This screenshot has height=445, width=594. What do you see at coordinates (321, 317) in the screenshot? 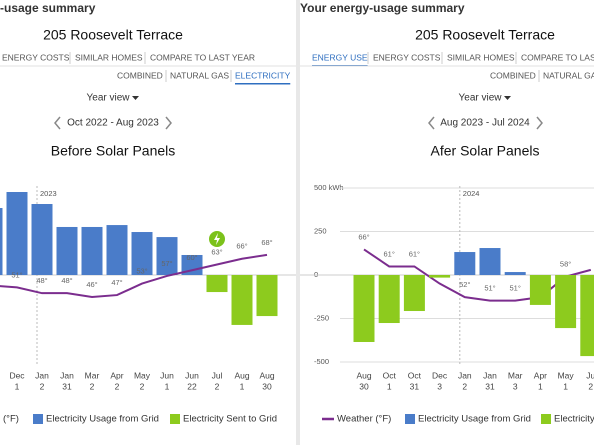
I see `y-tick-label: -250` at bounding box center [321, 317].